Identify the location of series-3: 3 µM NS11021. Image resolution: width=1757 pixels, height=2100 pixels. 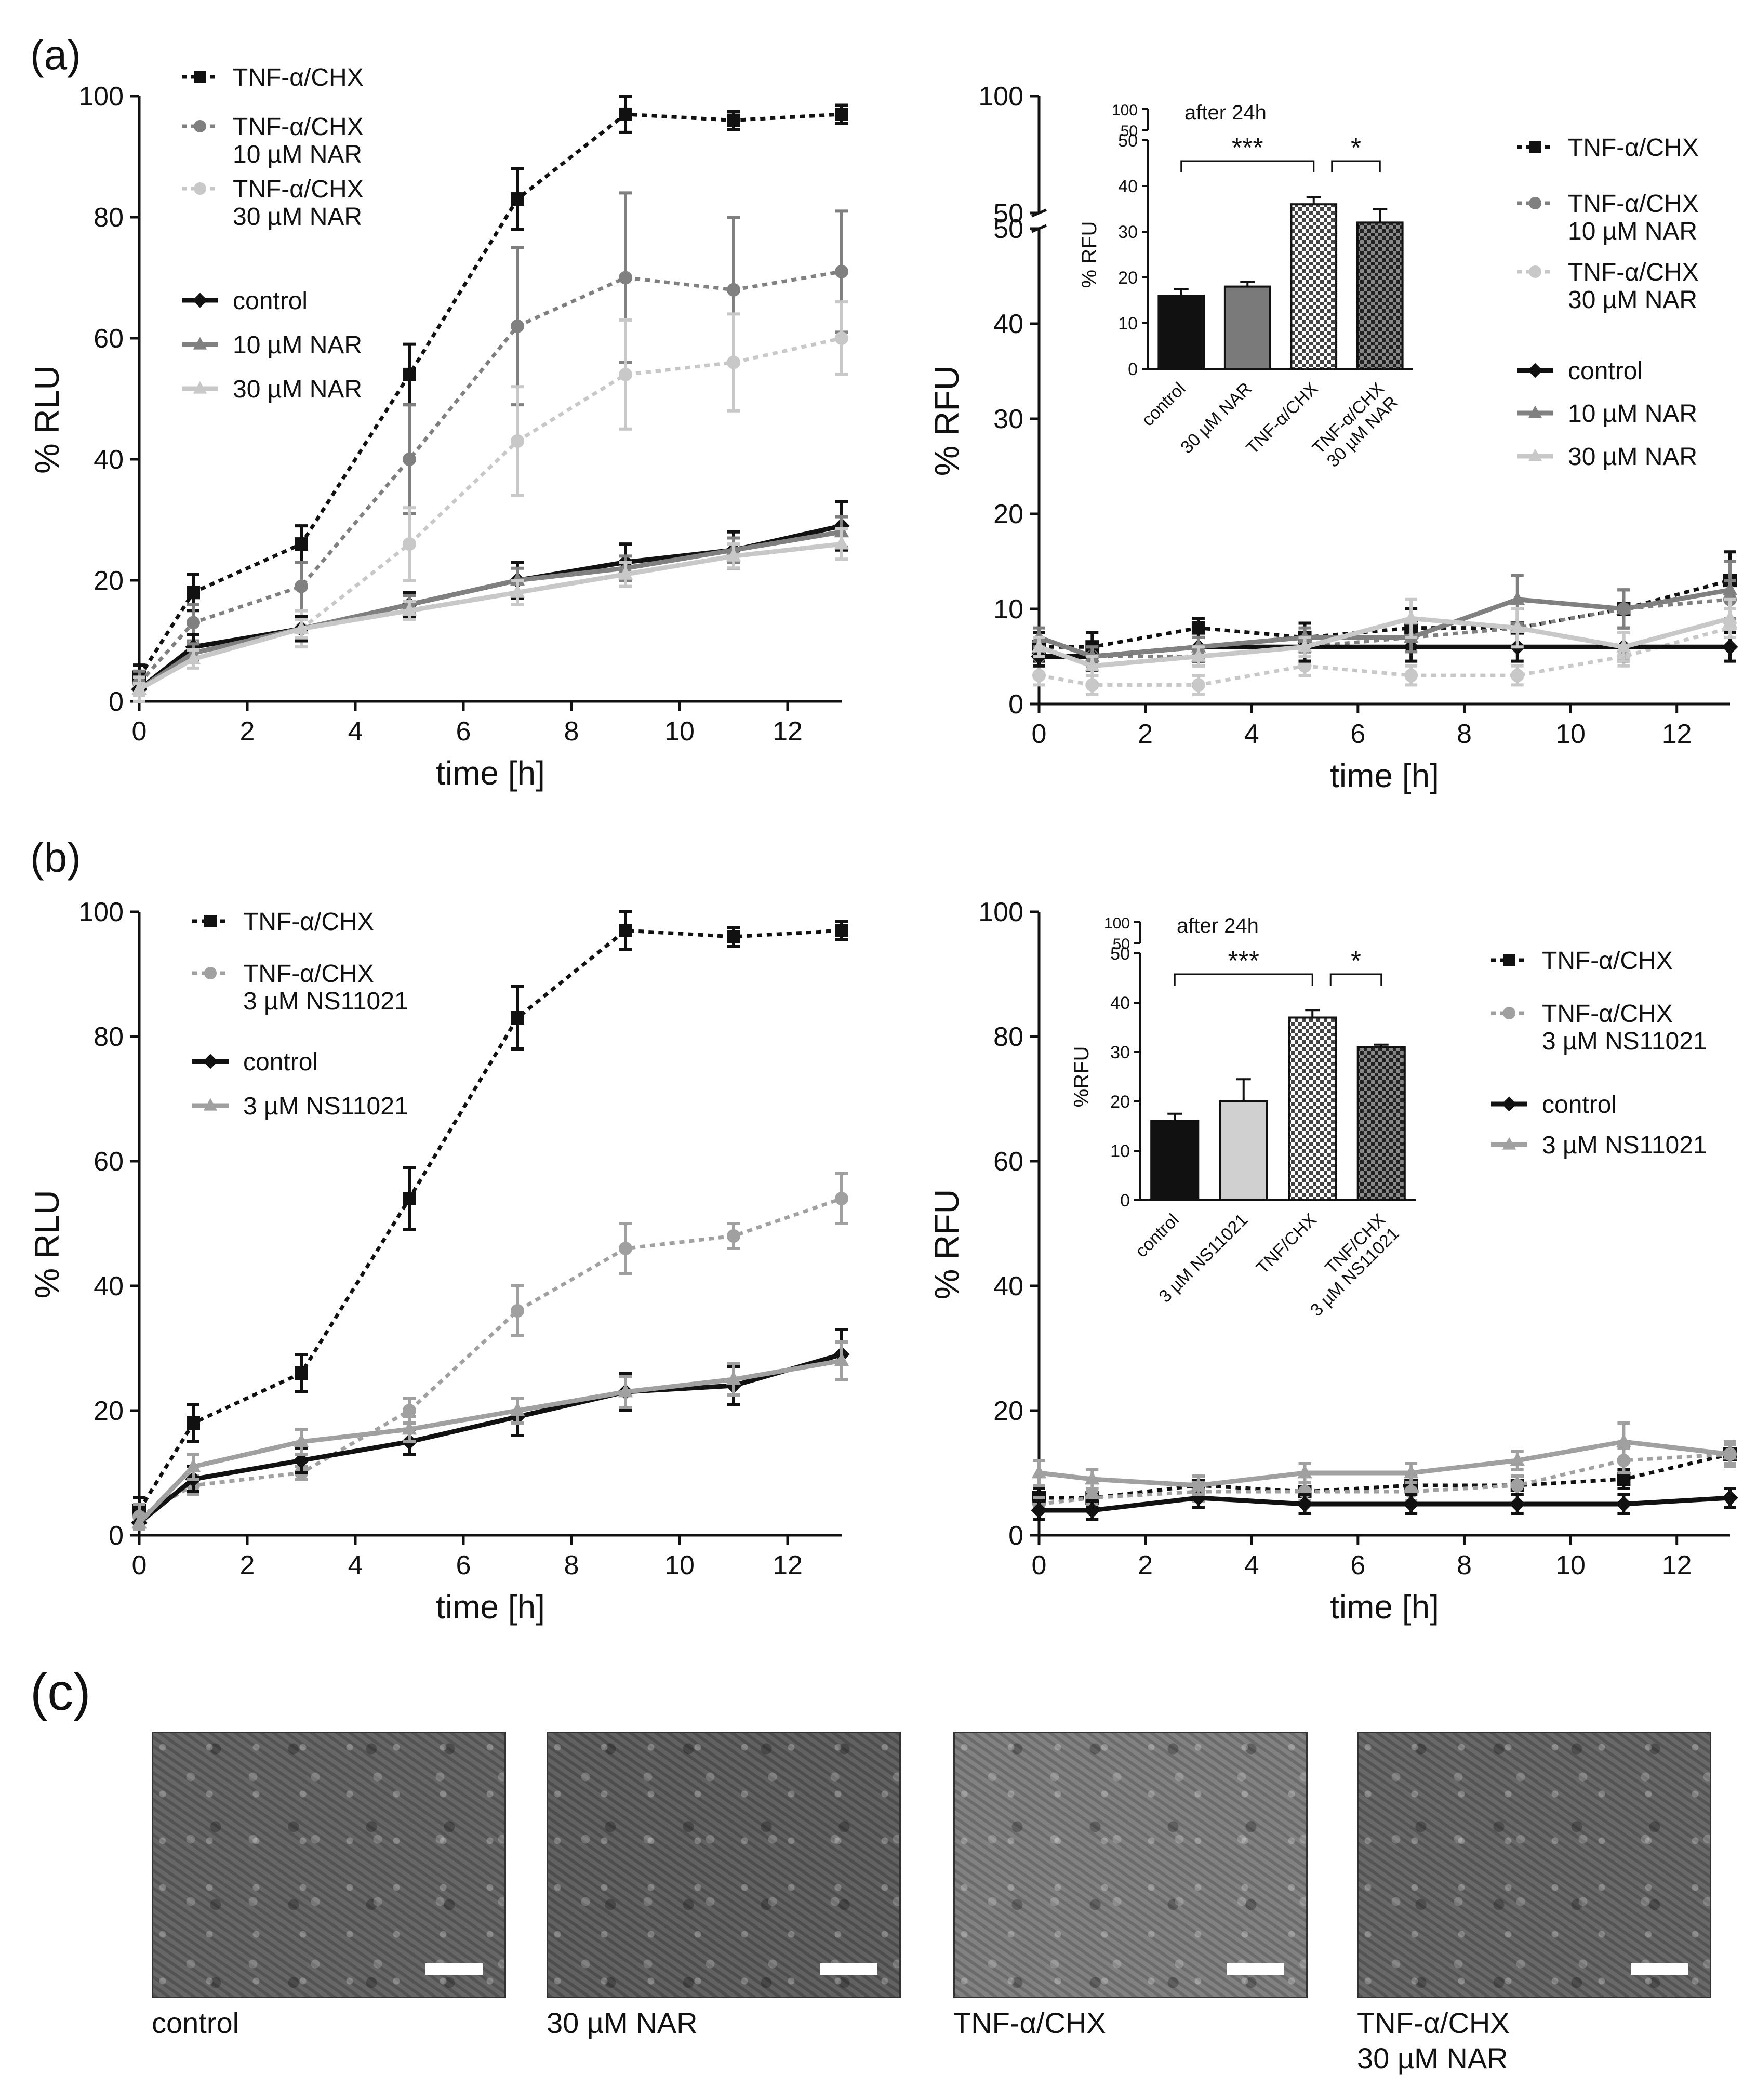
(490, 1312).